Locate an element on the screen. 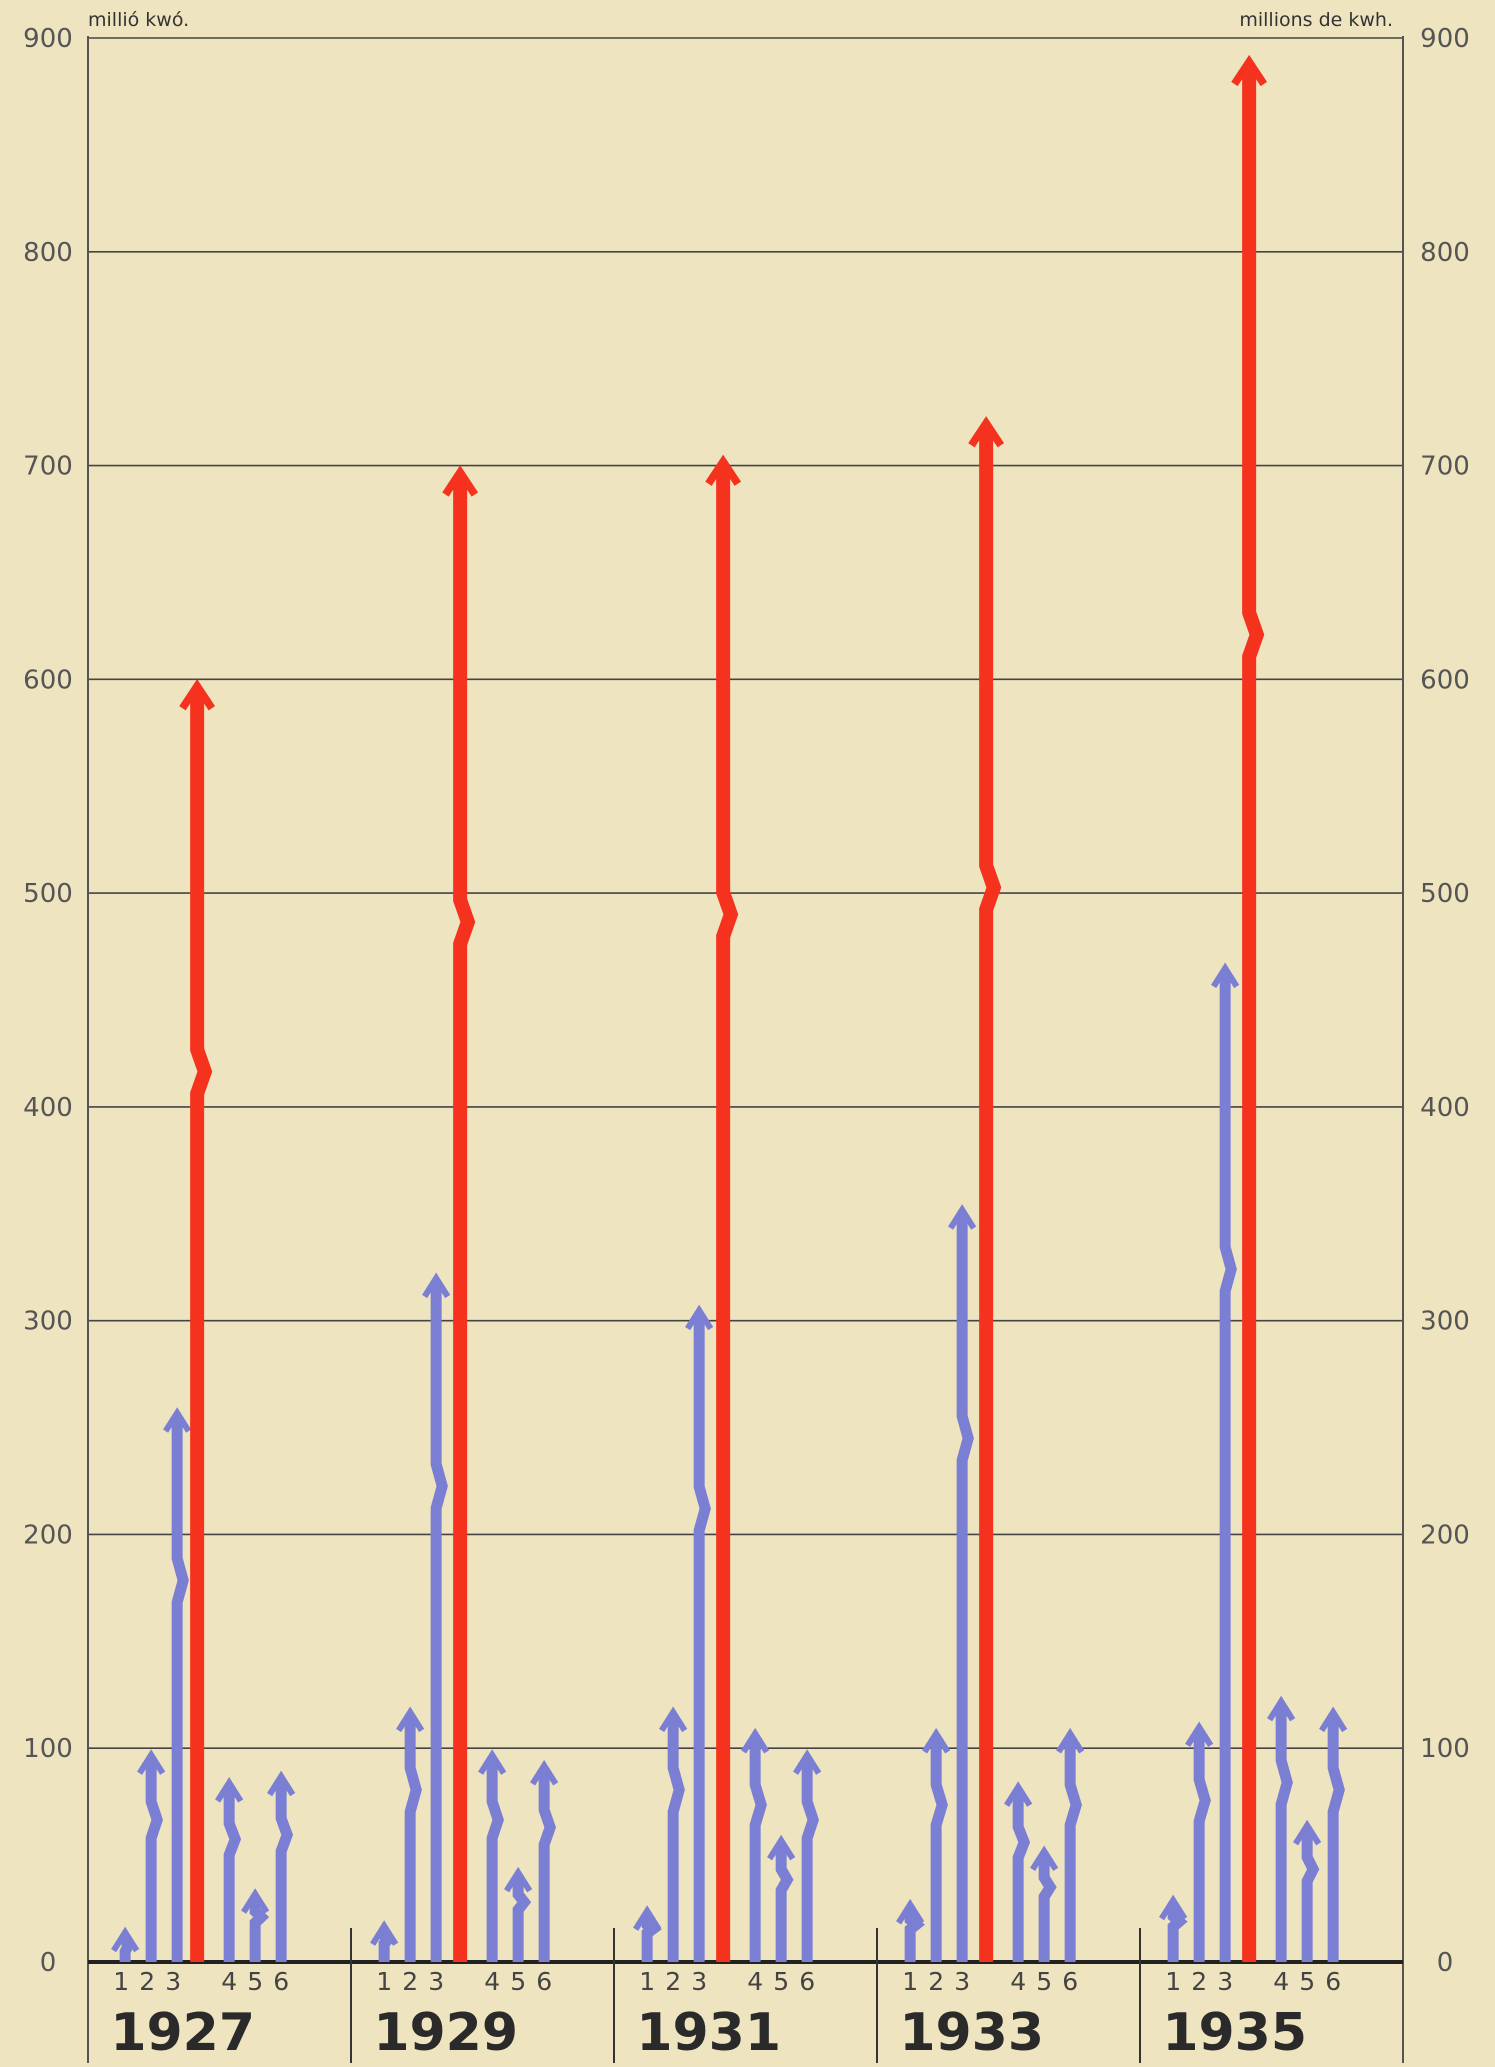 This screenshot has height=2067, width=1495. blue-arrow-1935-1-head is located at coordinates (1173, 1907).